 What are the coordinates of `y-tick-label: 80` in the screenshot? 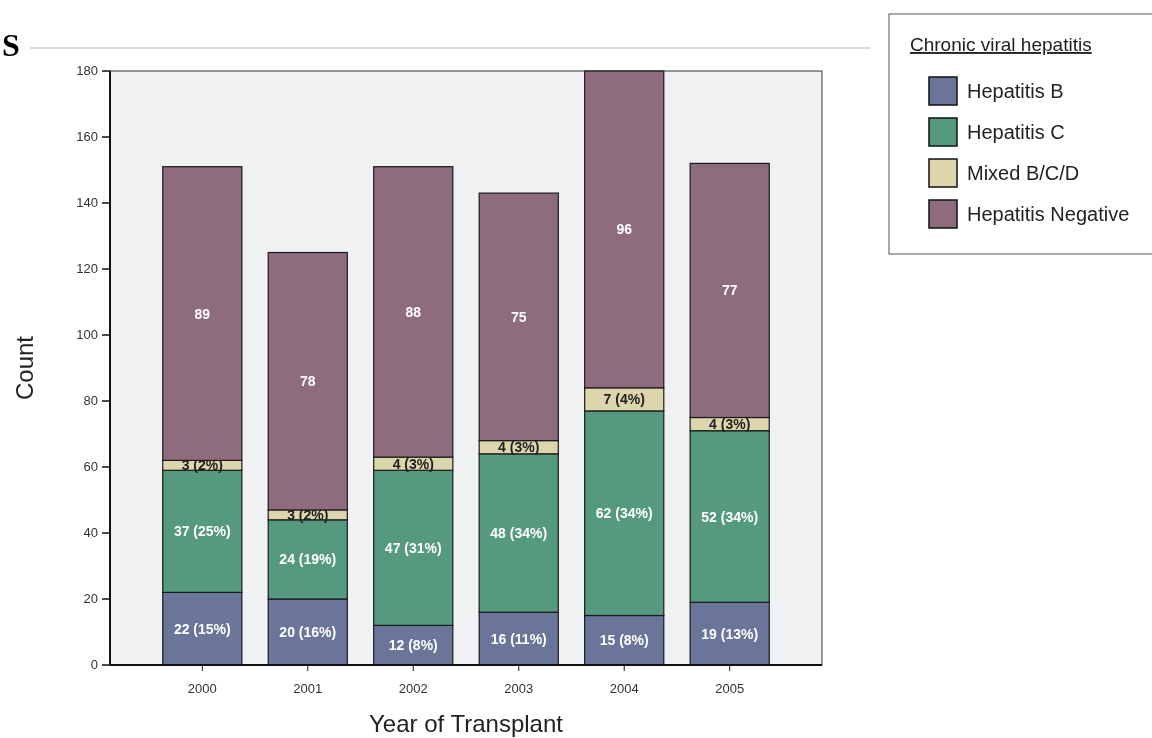 It's located at (90, 400).